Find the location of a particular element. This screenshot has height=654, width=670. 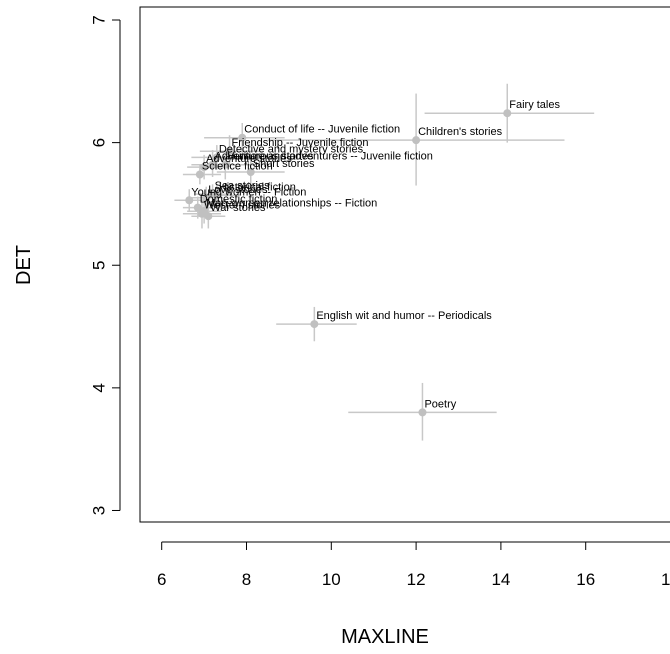

x-tick-label: 18 is located at coordinates (665, 579).